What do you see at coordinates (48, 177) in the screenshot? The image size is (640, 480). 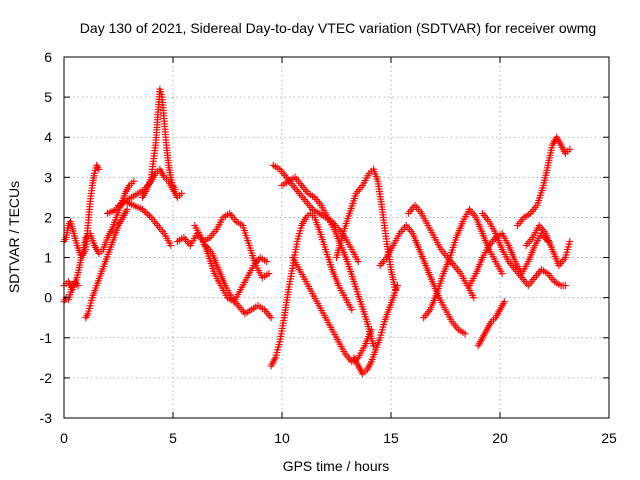 I see `y-tick-label: 3` at bounding box center [48, 177].